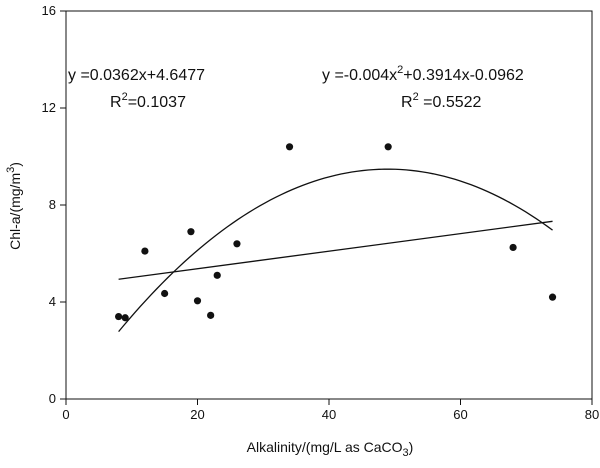  Describe the element at coordinates (49, 107) in the screenshot. I see `y-tick-label: 12` at that location.